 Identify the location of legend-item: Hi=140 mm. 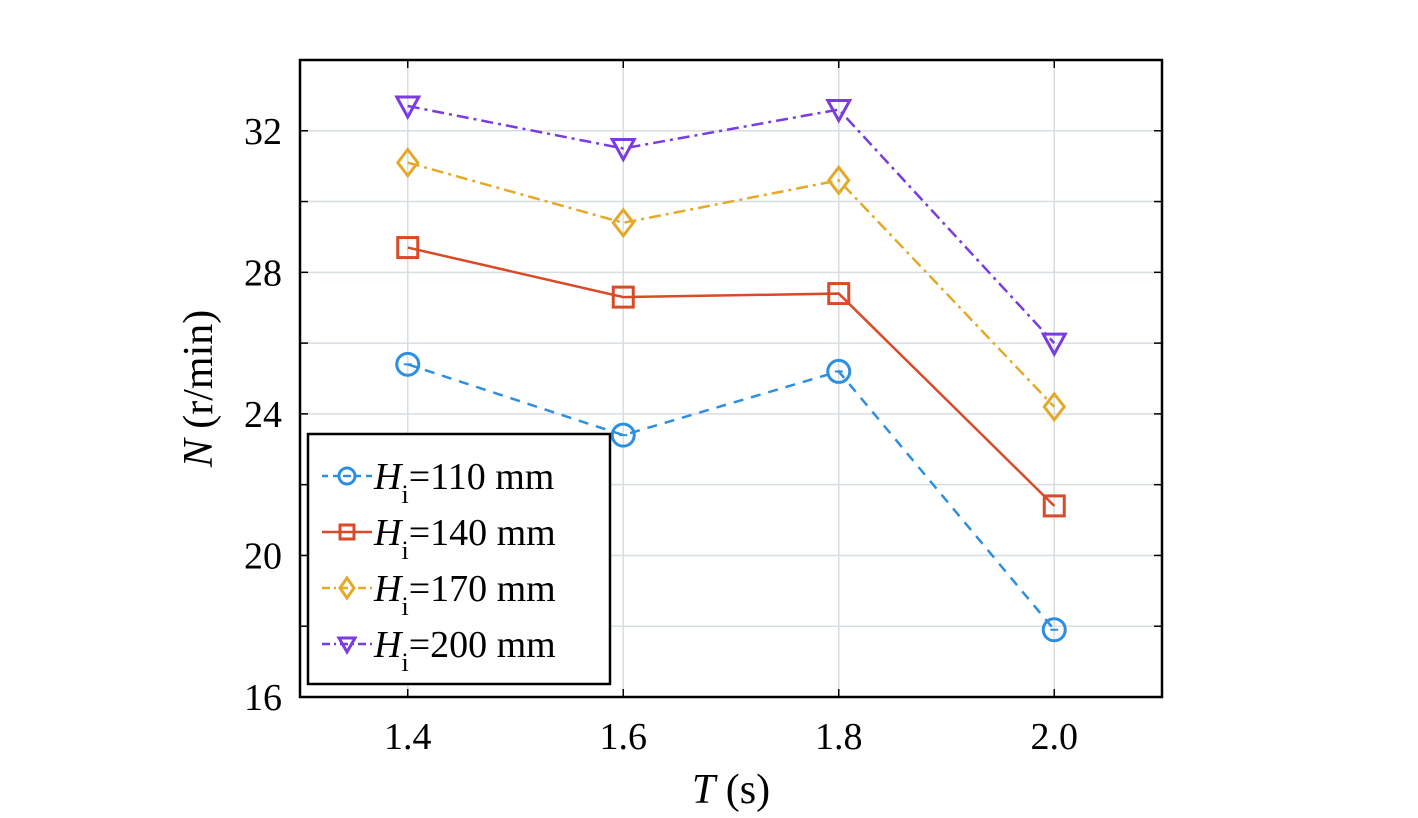
(439, 538).